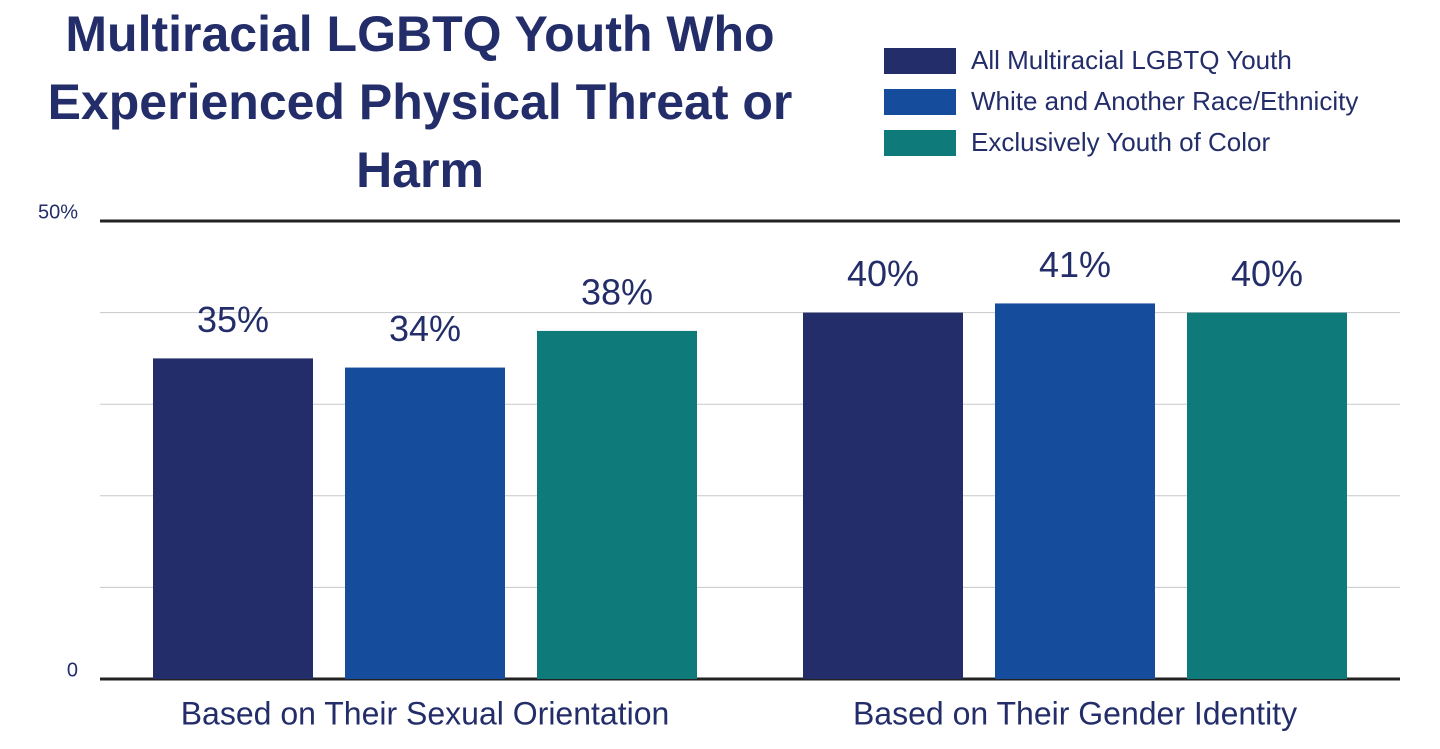 The image size is (1440, 749). I want to click on x-tick-label: Based on Their Sexual Orientation, so click(425, 713).